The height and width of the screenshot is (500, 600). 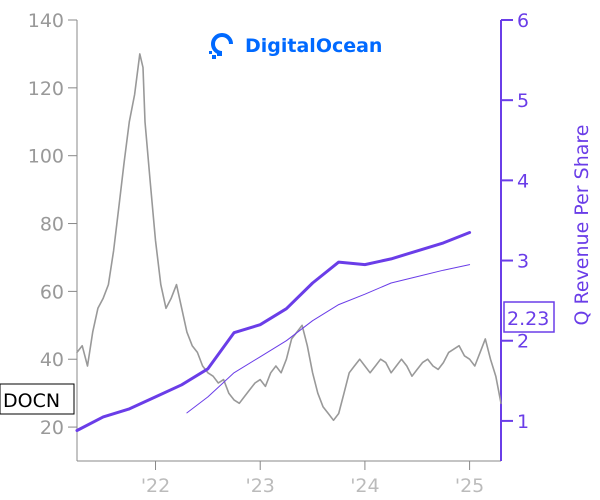 I want to click on left-tick-label: 20, so click(x=52, y=428).